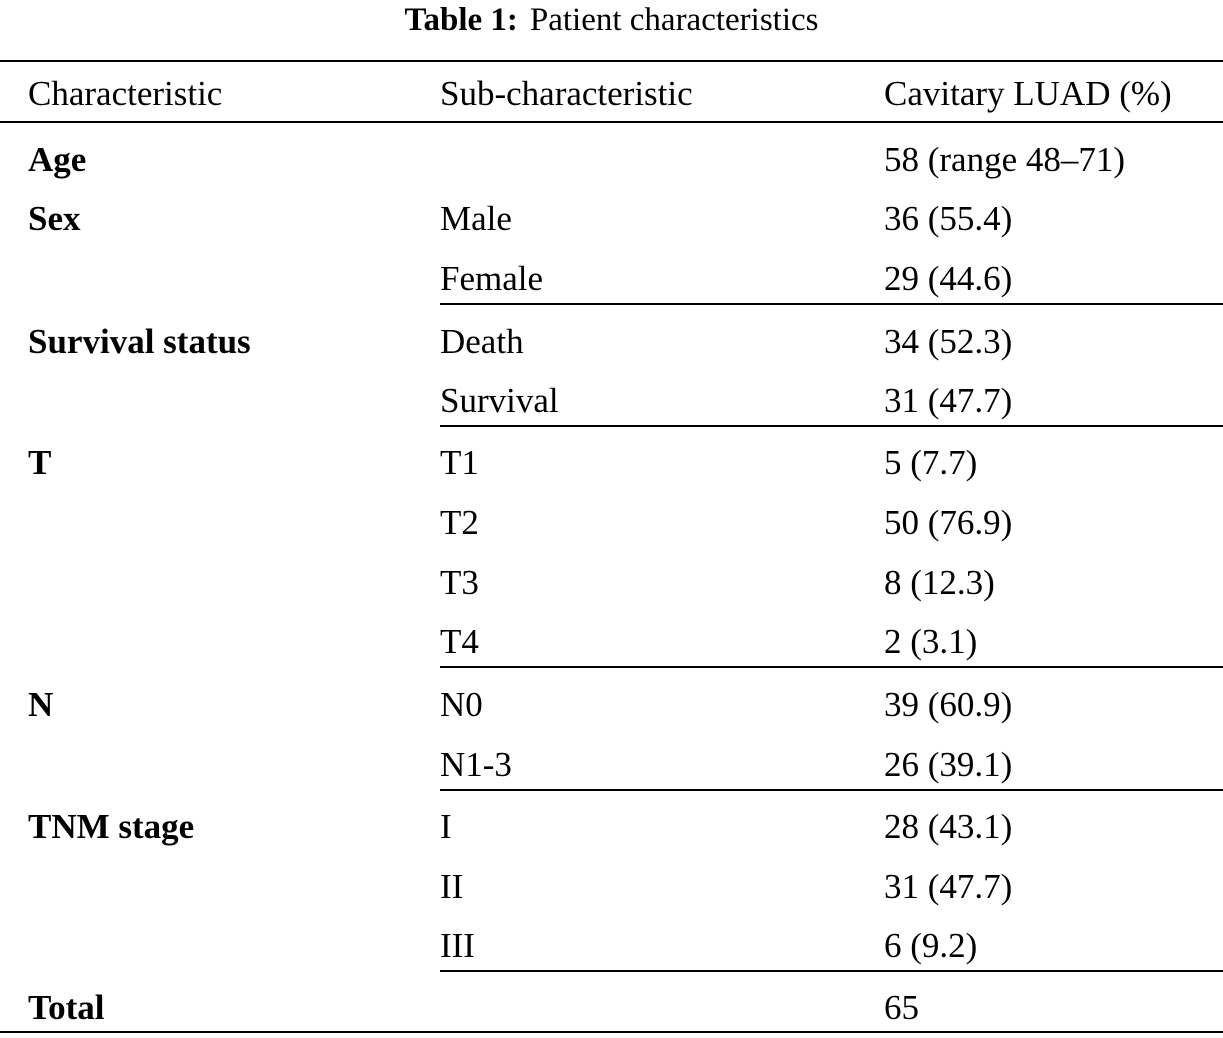 The image size is (1223, 1038). I want to click on row-value: 58 (range 48–71), so click(1005, 159).